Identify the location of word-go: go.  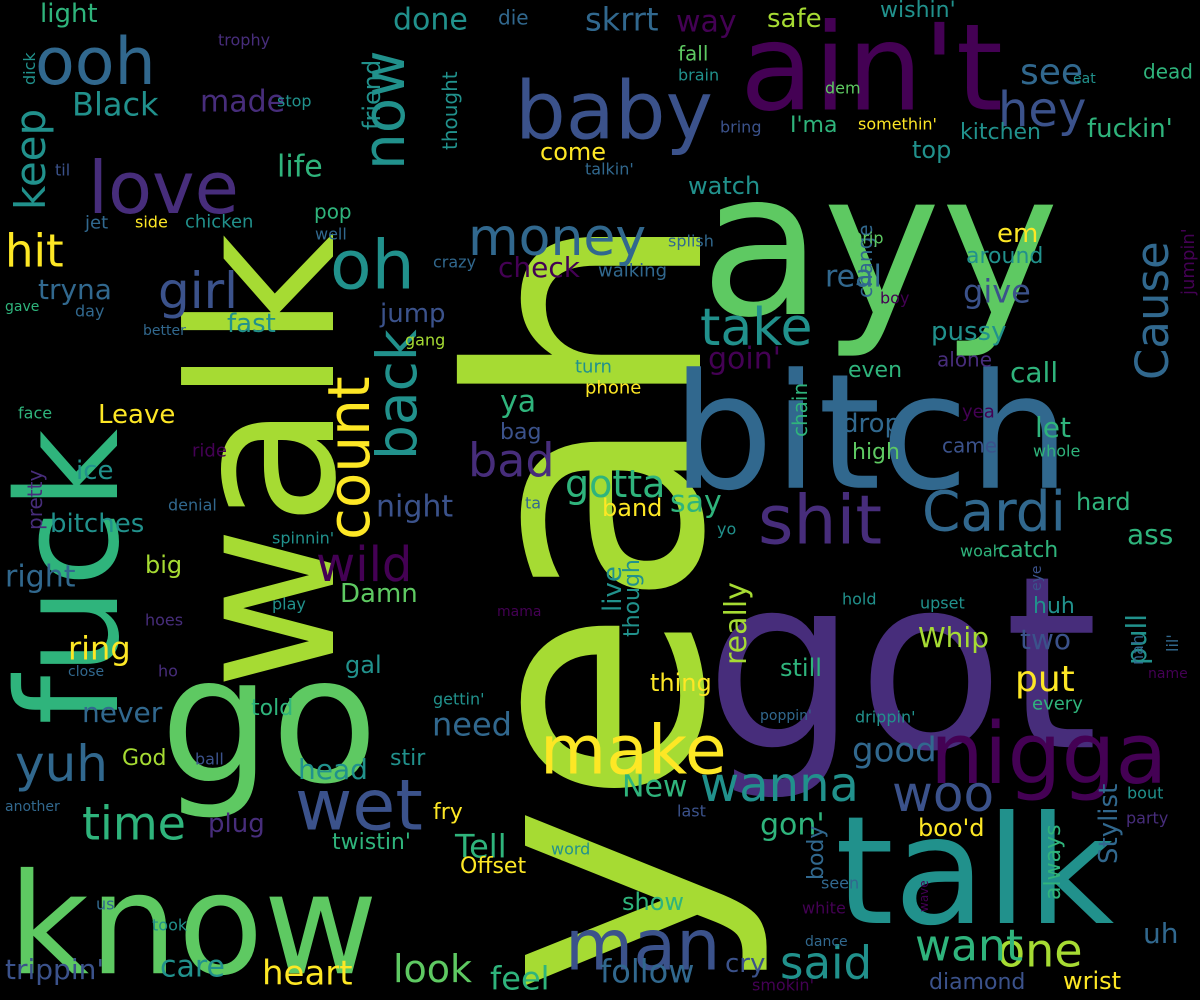
(269, 721).